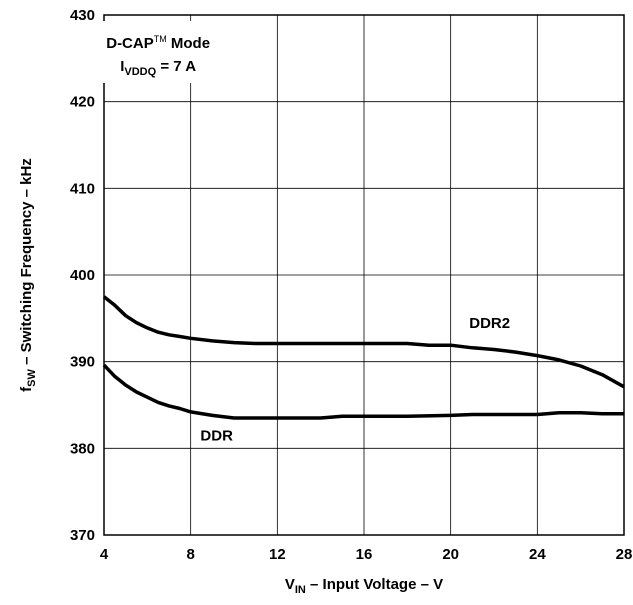 The width and height of the screenshot is (633, 605). Describe the element at coordinates (28, 275) in the screenshot. I see `y-axis-title: fSW – Switching Frequency – kHz` at that location.